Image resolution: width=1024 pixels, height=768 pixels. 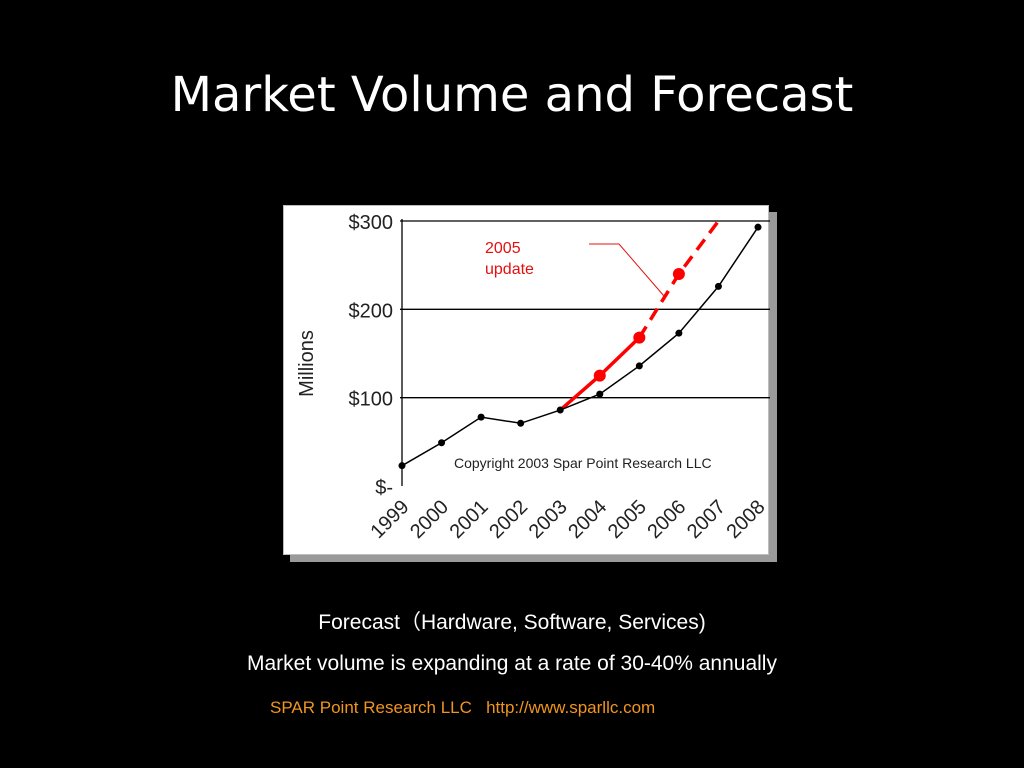 I want to click on x-tick-label: 1999, so click(x=390, y=519).